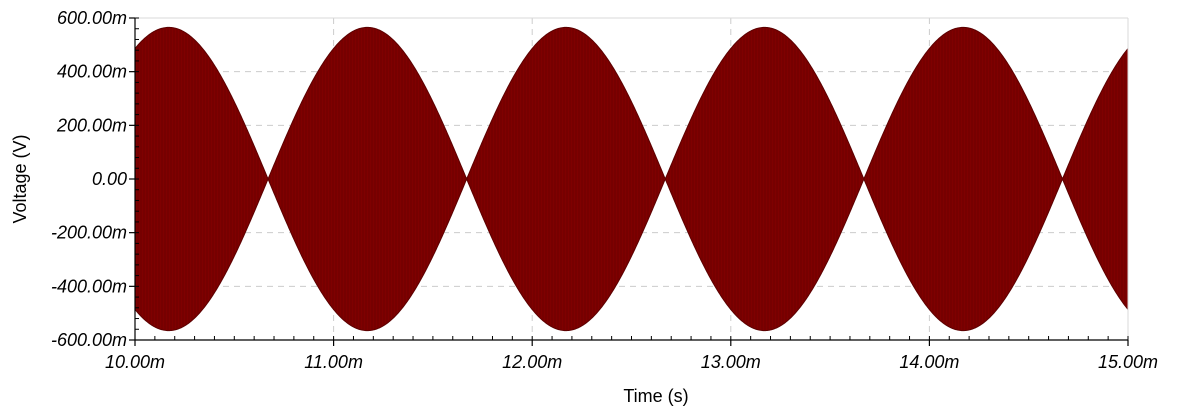  What do you see at coordinates (89, 286) in the screenshot?
I see `y-tick-label: -400.00m` at bounding box center [89, 286].